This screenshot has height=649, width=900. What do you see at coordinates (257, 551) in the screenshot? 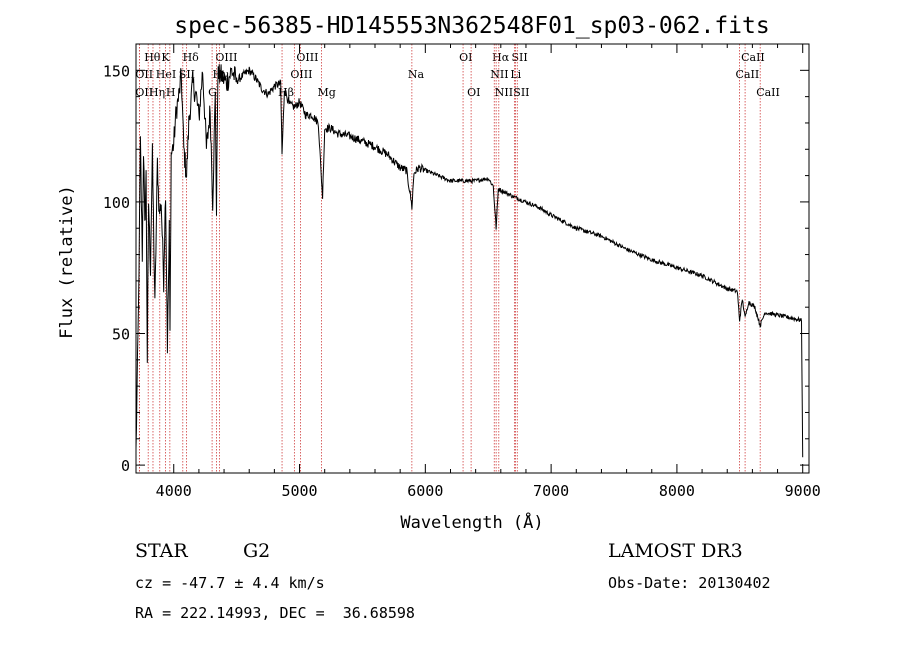
I see `subclass: G2` at bounding box center [257, 551].